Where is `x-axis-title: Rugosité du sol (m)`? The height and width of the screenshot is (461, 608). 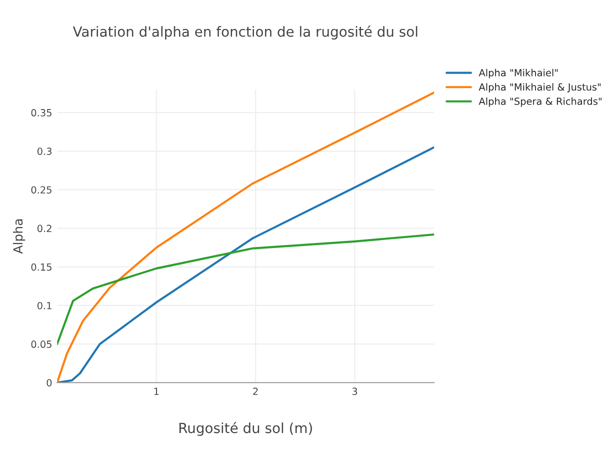 x-axis-title: Rugosité du sol (m) is located at coordinates (245, 429).